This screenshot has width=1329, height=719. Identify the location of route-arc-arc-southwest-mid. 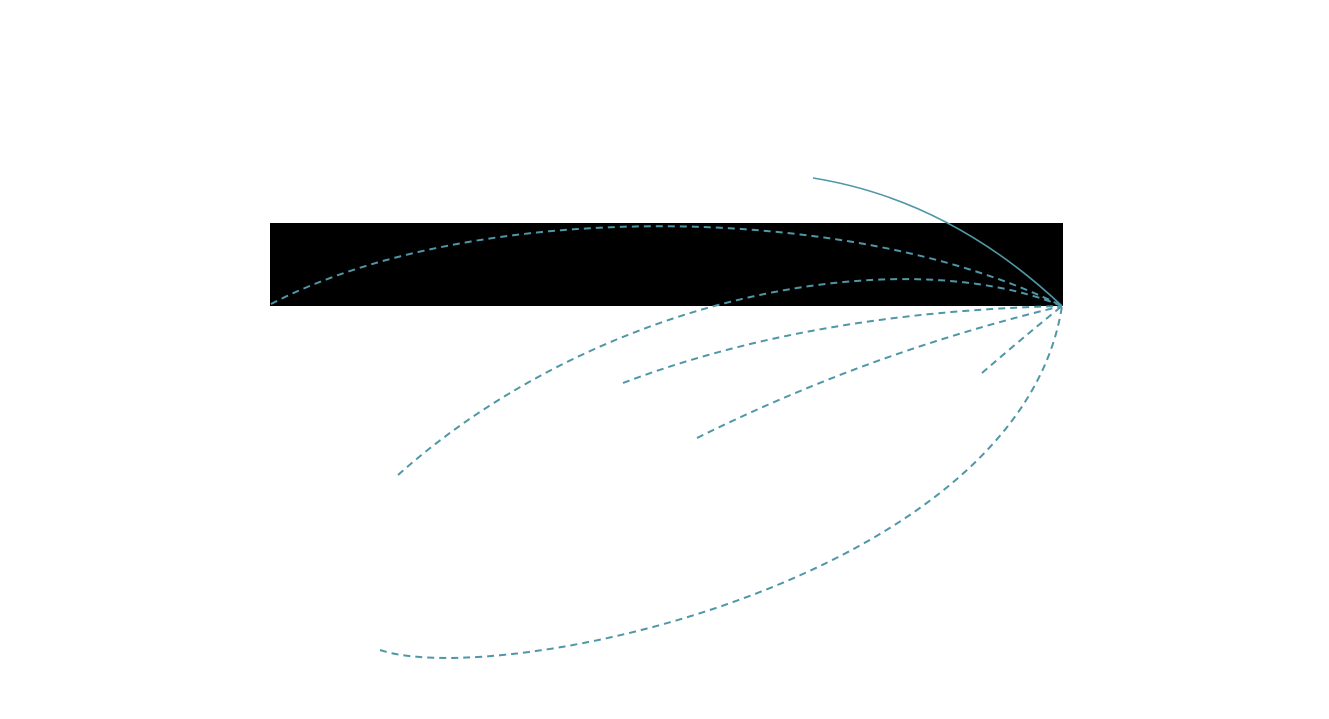
(730, 377).